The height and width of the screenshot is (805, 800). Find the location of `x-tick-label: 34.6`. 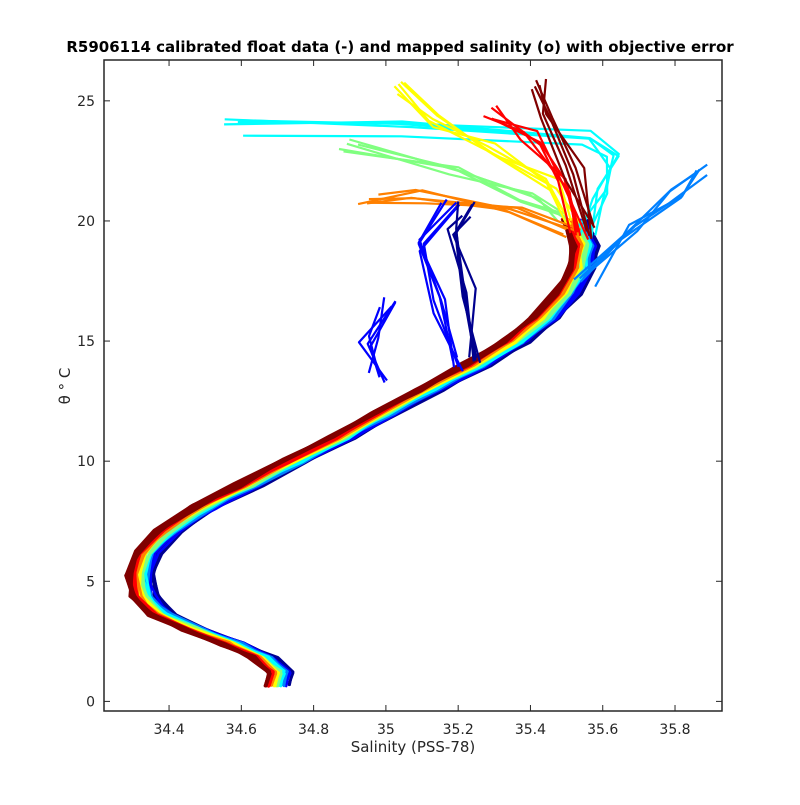

x-tick-label: 34.6 is located at coordinates (241, 730).